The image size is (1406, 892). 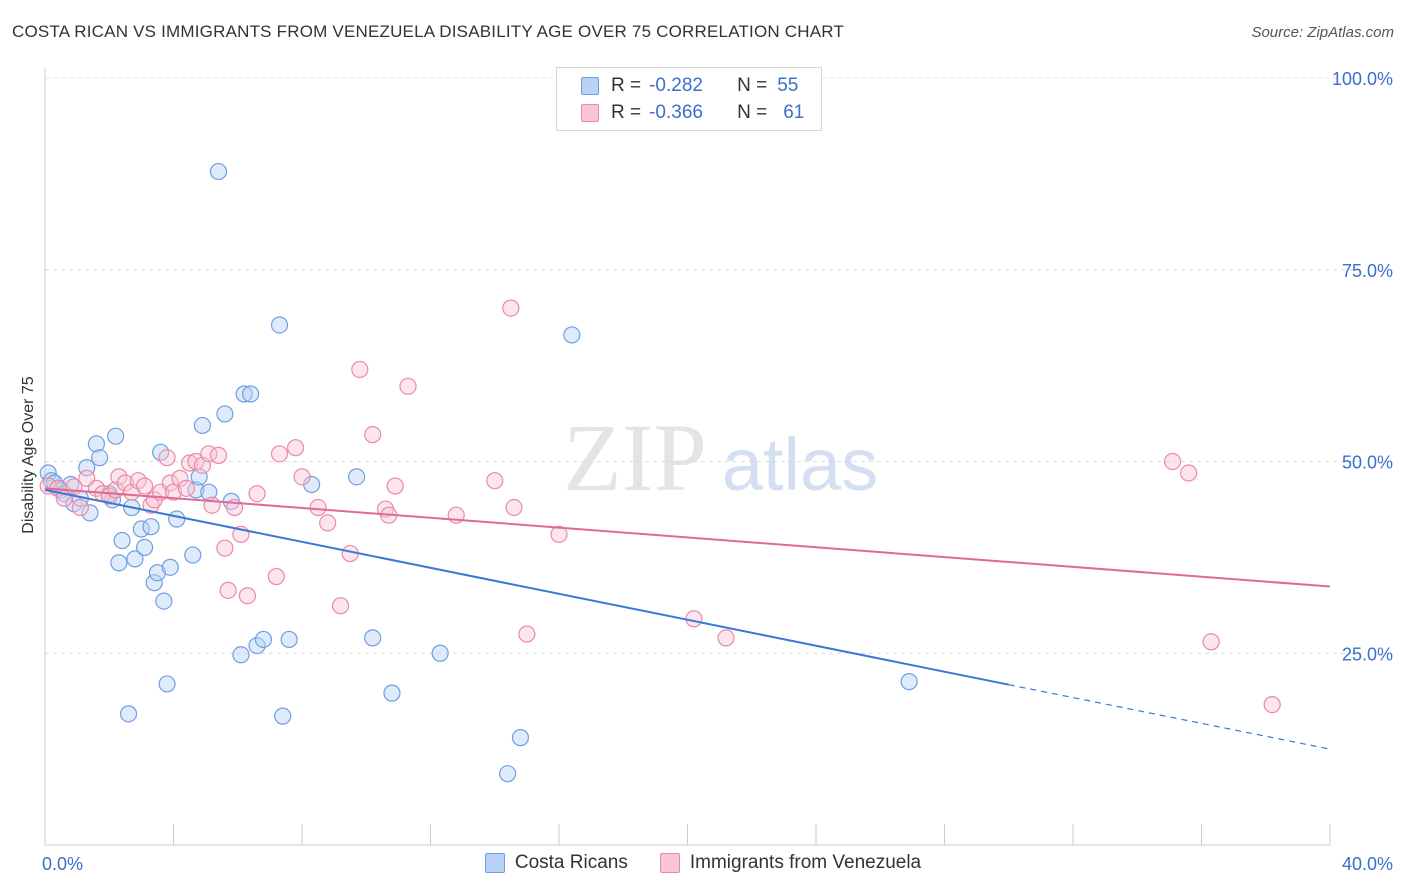 I want to click on stats-row-costa-ricans: R = -0.282 N = 55, so click(x=677, y=86).